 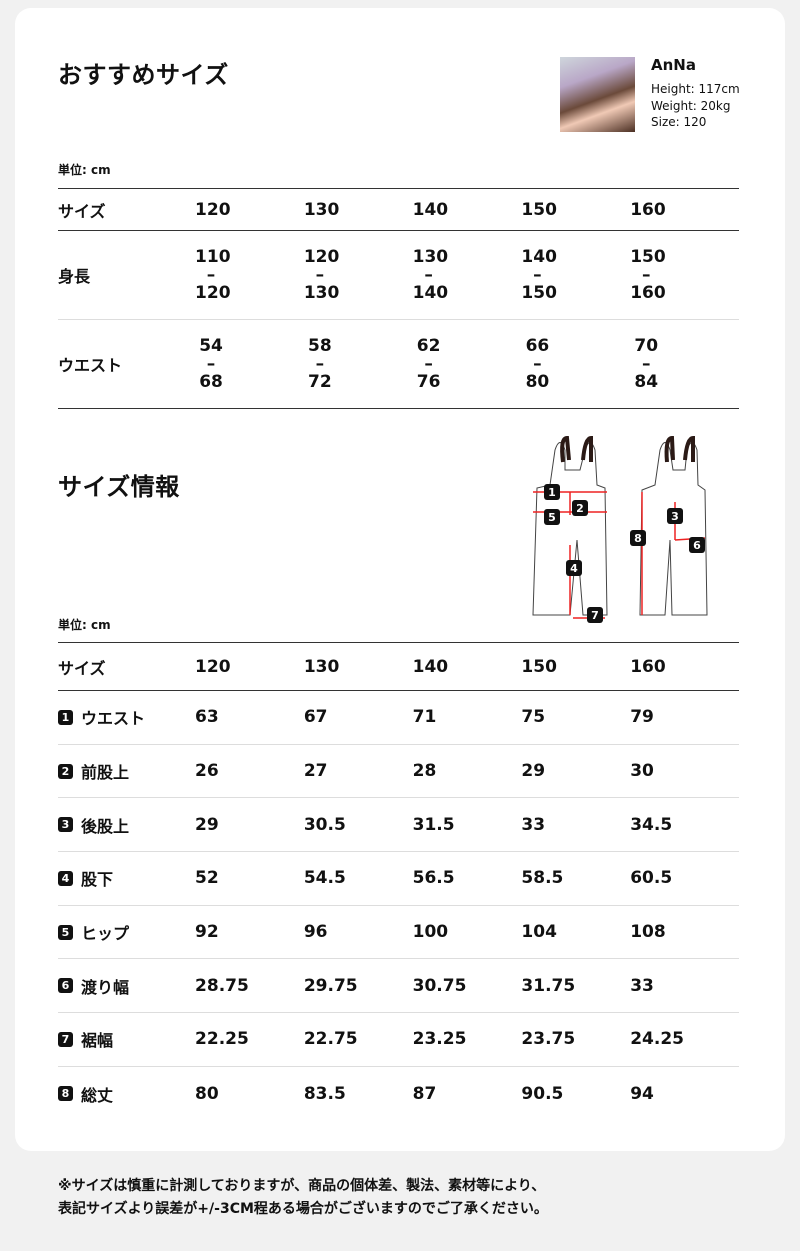 What do you see at coordinates (675, 516) in the screenshot?
I see `diagram-marker-label: 3` at bounding box center [675, 516].